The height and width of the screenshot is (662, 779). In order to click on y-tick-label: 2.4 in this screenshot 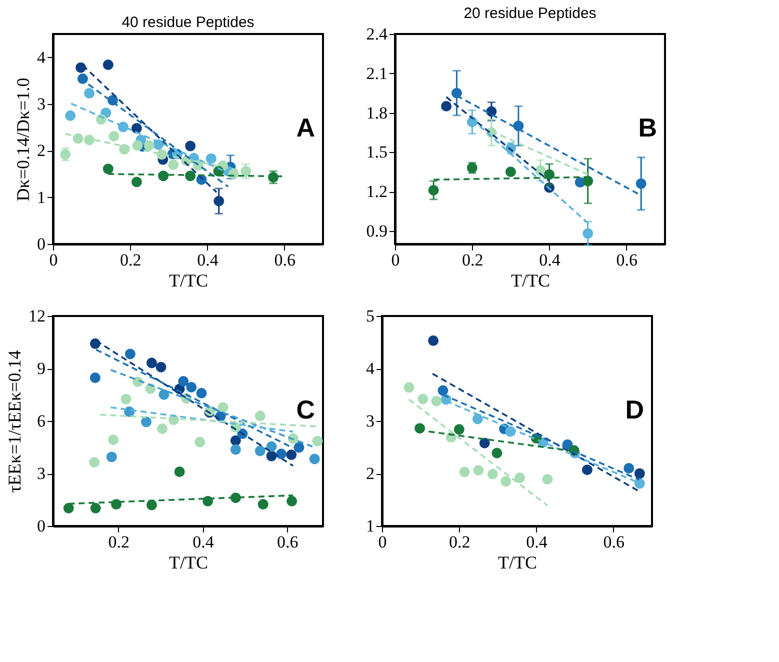, I will do `click(377, 34)`.